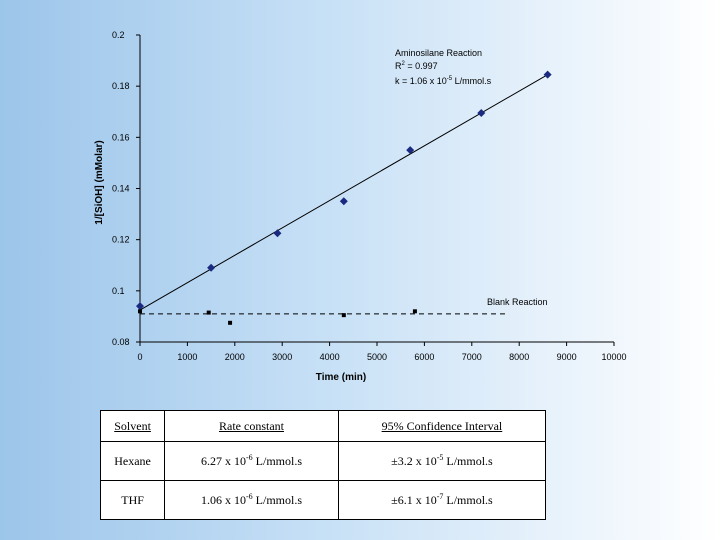 The image size is (720, 540). What do you see at coordinates (251, 461) in the screenshot?
I see `rate-constant-cell: 6.27 x 10-6 L/mmol.s` at bounding box center [251, 461].